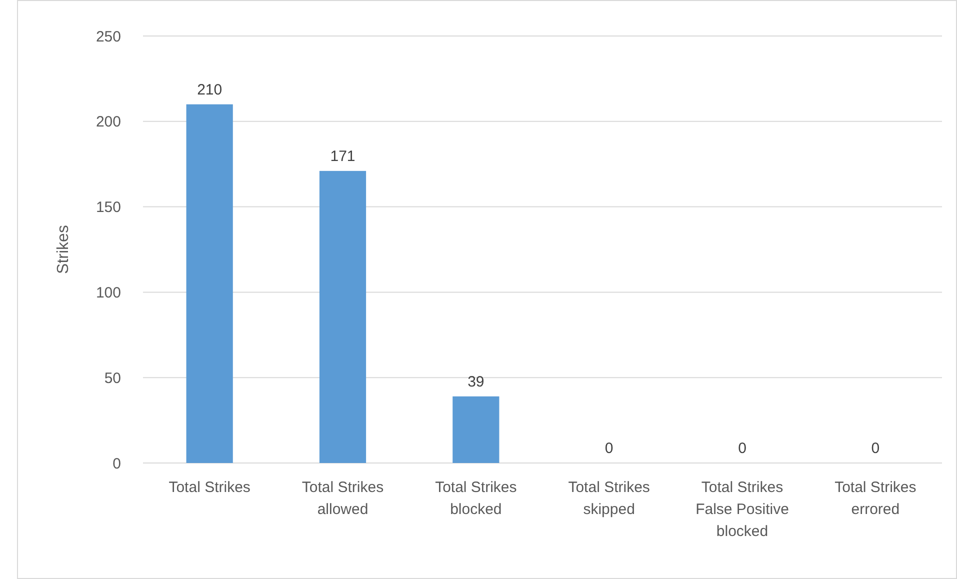 The height and width of the screenshot is (579, 957). What do you see at coordinates (108, 207) in the screenshot?
I see `y-tick-label: 150` at bounding box center [108, 207].